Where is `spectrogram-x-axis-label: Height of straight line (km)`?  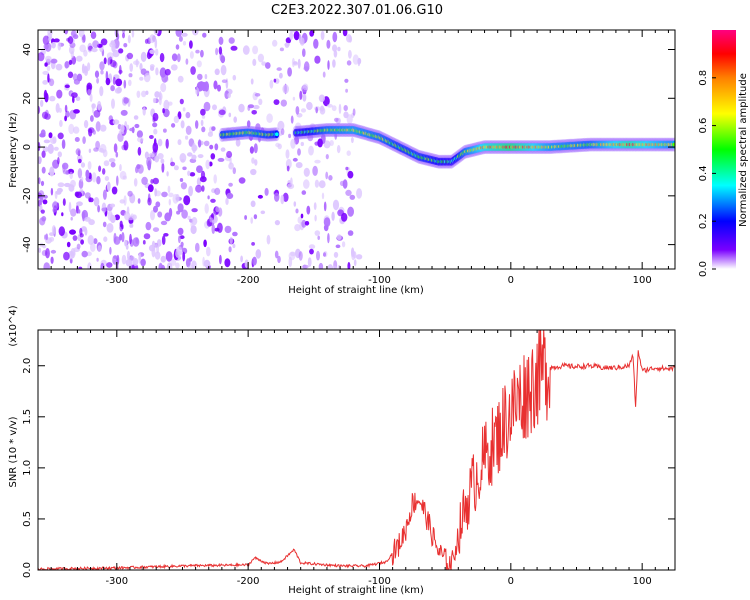 spectrogram-x-axis-label: Height of straight line (km) is located at coordinates (356, 290).